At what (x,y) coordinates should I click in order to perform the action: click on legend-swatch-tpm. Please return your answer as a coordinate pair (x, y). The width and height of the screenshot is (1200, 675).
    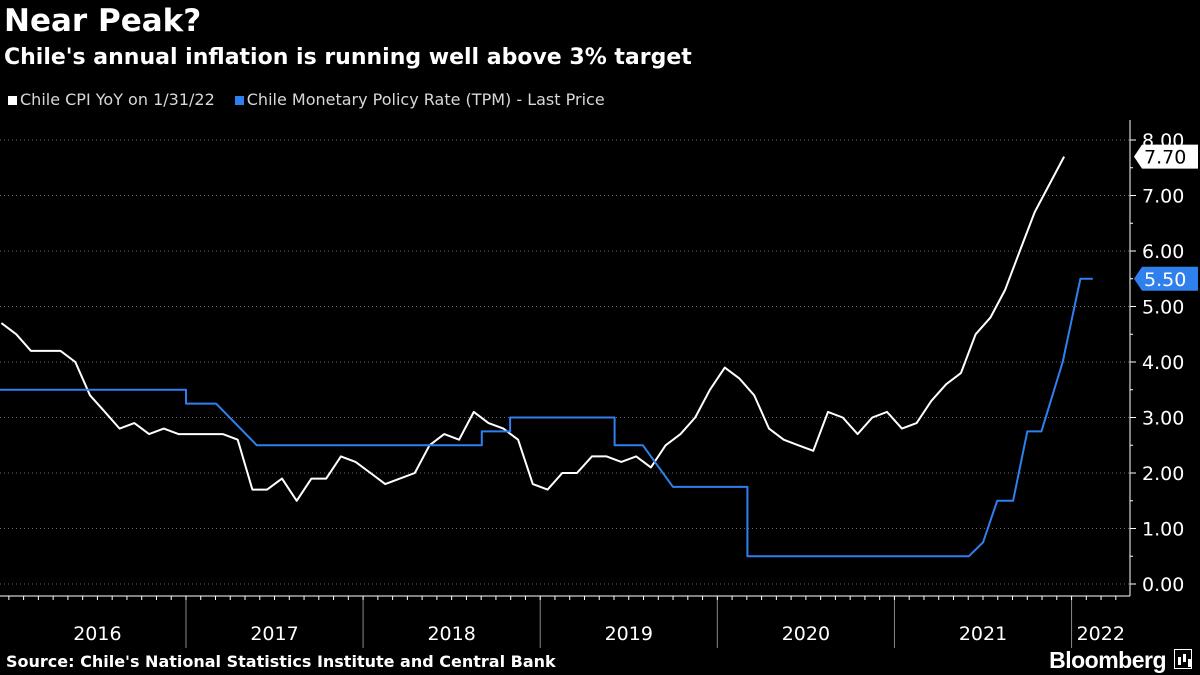
    Looking at the image, I should click on (239, 100).